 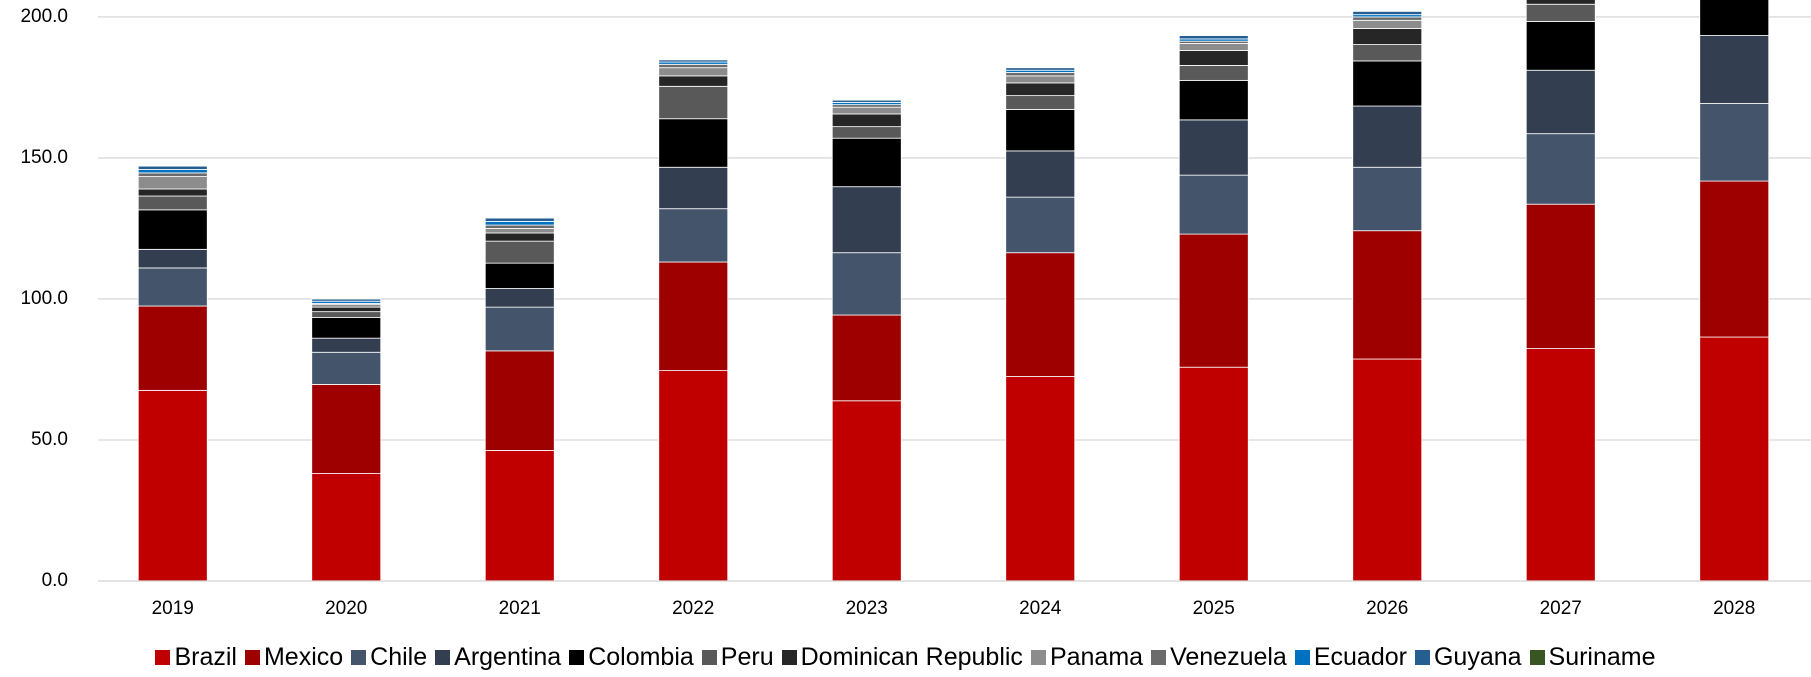 I want to click on legend-label: Peru, so click(x=747, y=657).